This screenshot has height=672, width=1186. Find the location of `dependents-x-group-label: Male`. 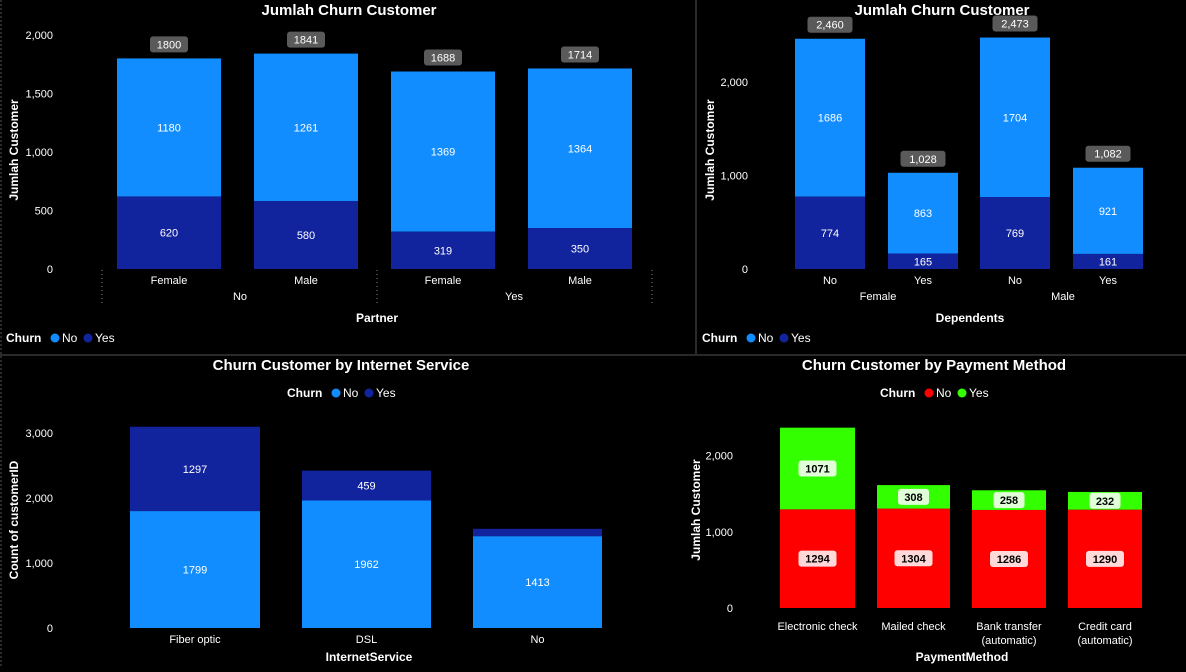

dependents-x-group-label: Male is located at coordinates (1063, 297).